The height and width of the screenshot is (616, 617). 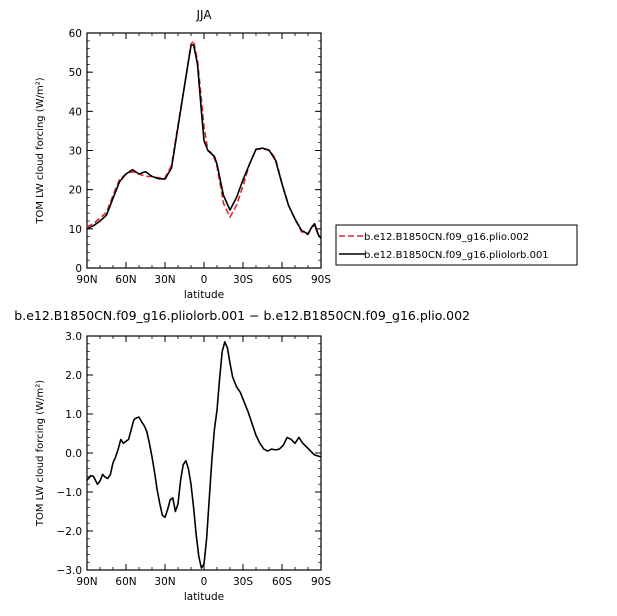 What do you see at coordinates (446, 237) in the screenshot?
I see `legend-label-1: b.e12.B1850CN.f09_g16.plio.002` at bounding box center [446, 237].